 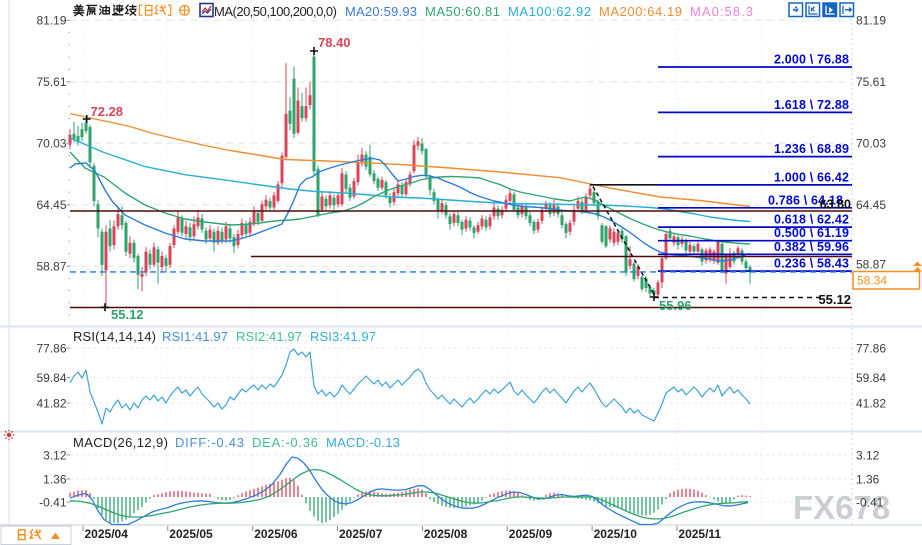 What do you see at coordinates (811, 149) in the screenshot?
I see `svg-text: 1.236 \ 68.89` at bounding box center [811, 149].